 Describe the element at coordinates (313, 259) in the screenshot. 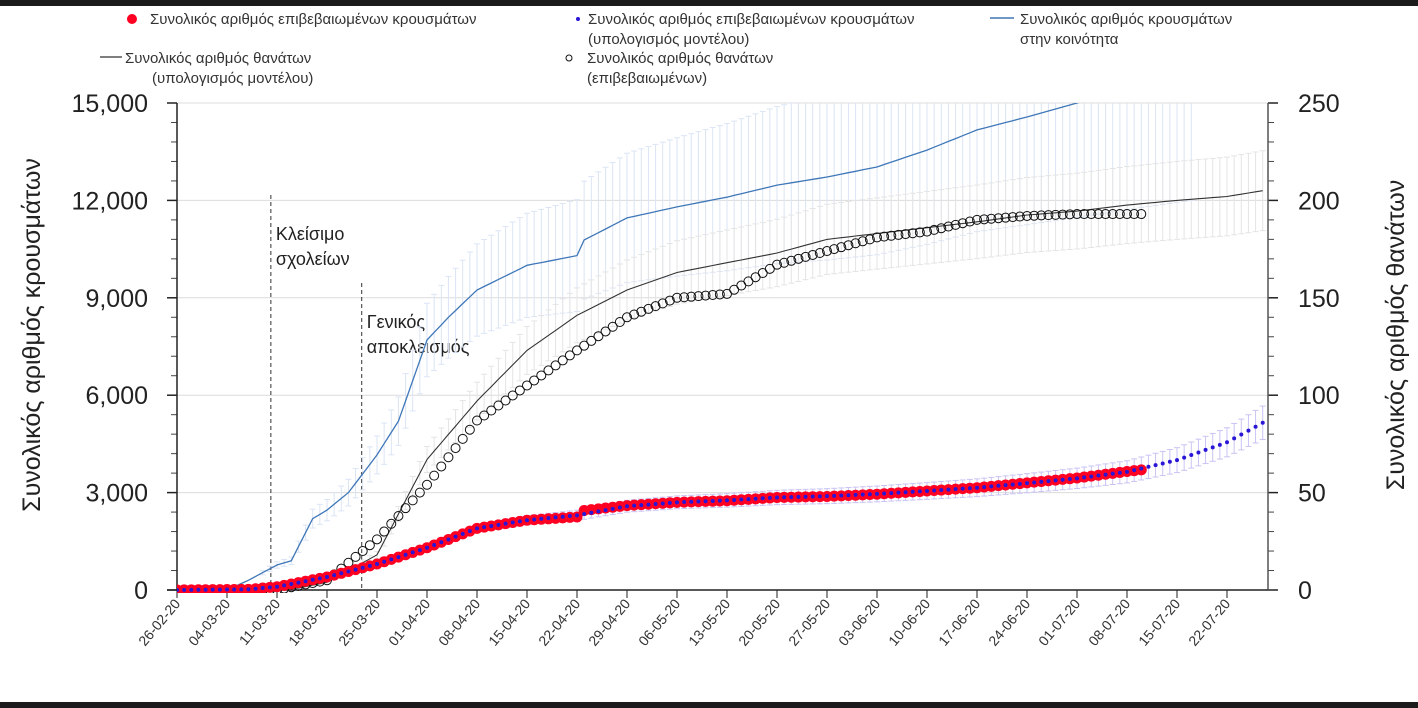

I see `annotation-label: σχολείων` at that location.